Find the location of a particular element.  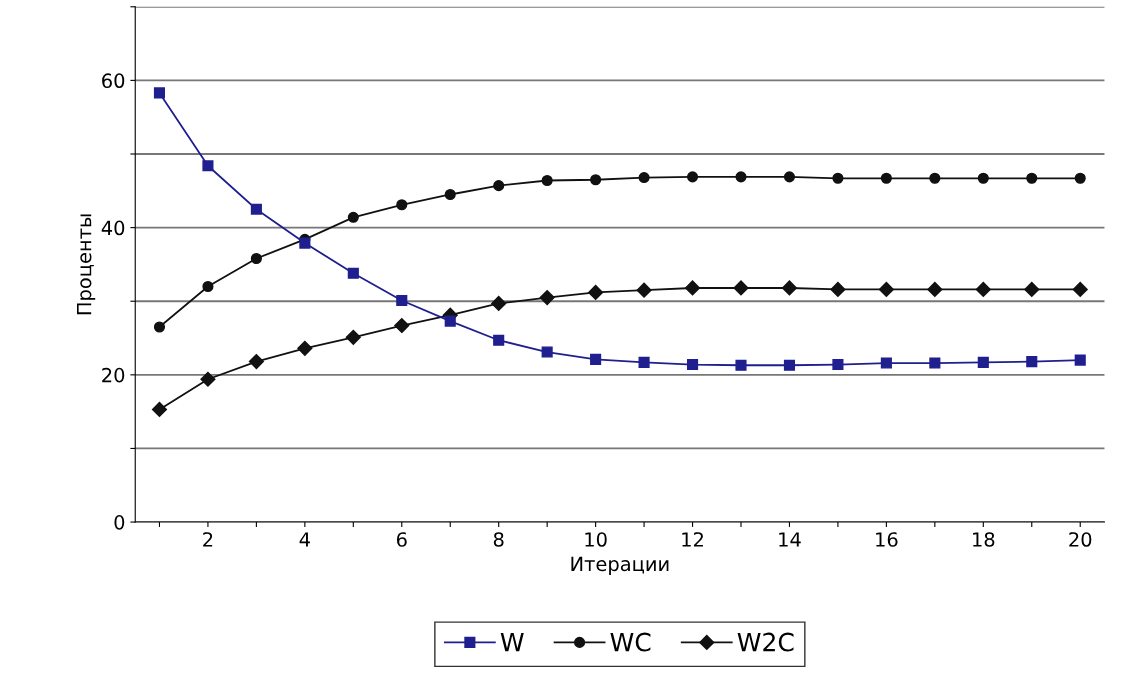

legend-label: W is located at coordinates (512, 642).